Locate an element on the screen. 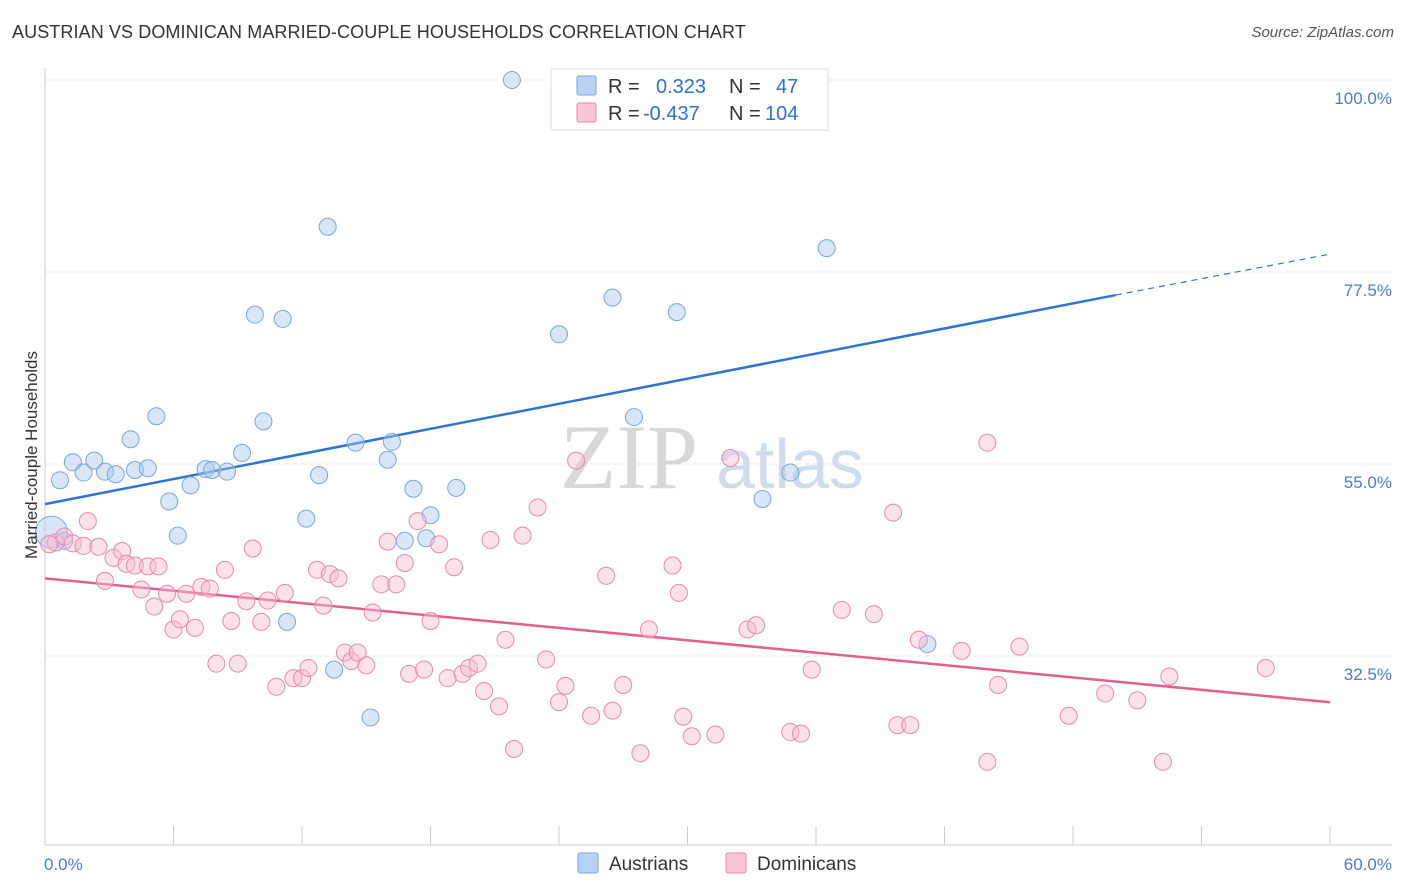  x-tick-label-max: 60.0% is located at coordinates (1368, 864).